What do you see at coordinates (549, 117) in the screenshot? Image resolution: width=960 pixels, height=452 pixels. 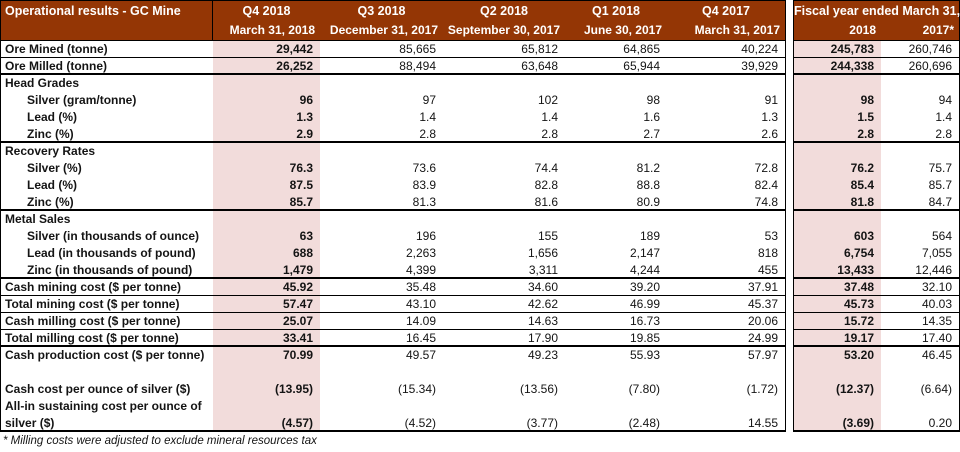 I see `cell-value: 1.4` at bounding box center [549, 117].